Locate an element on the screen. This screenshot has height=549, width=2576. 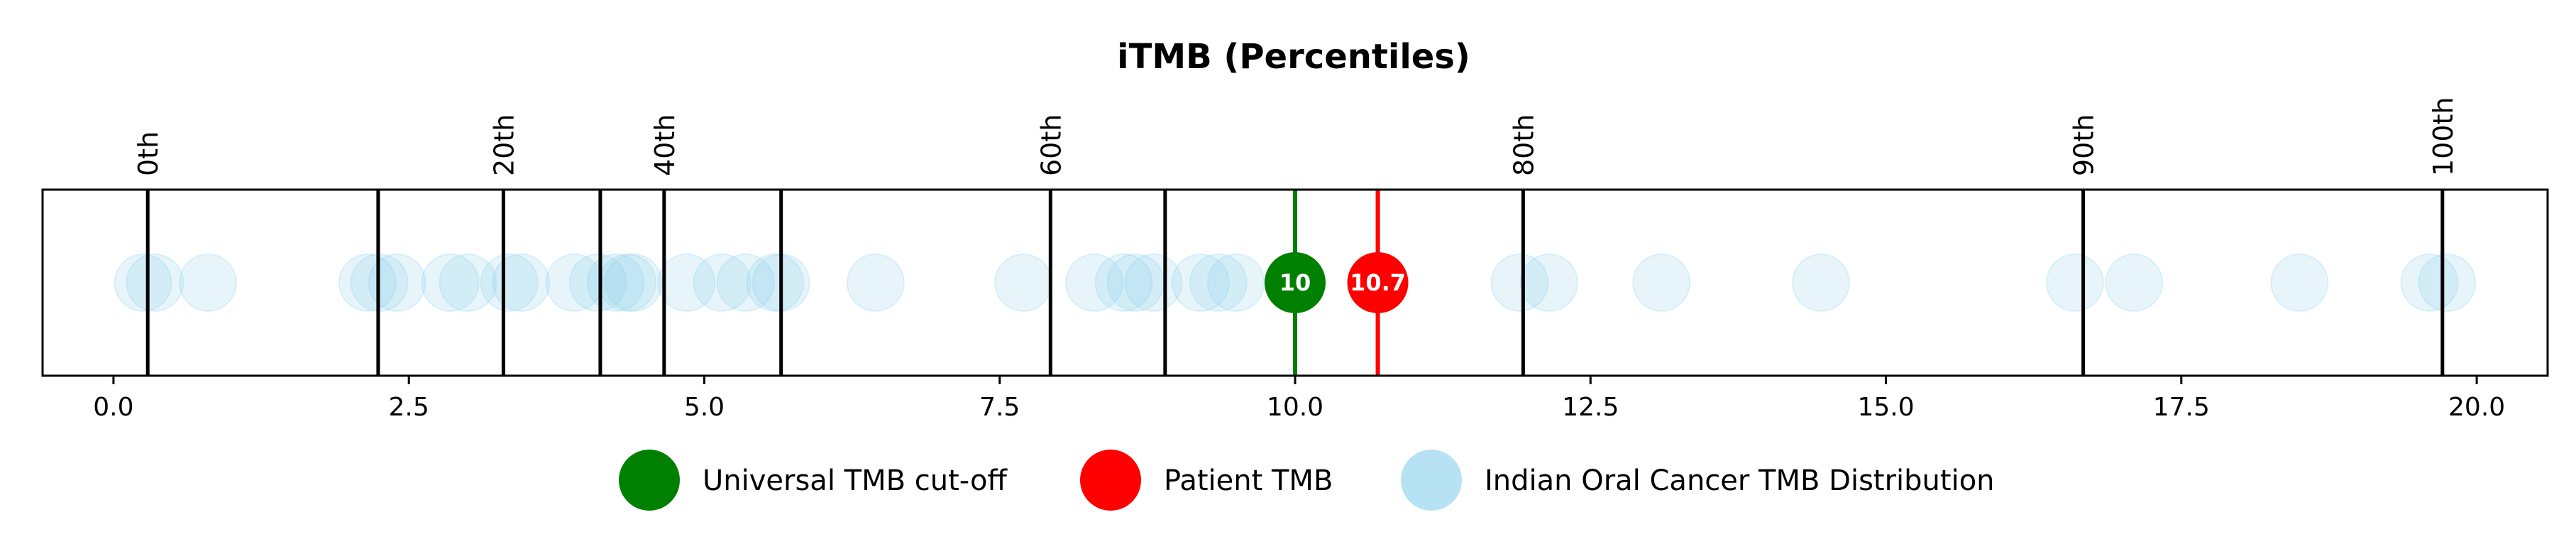
cutoff-marker is located at coordinates (1295, 283).